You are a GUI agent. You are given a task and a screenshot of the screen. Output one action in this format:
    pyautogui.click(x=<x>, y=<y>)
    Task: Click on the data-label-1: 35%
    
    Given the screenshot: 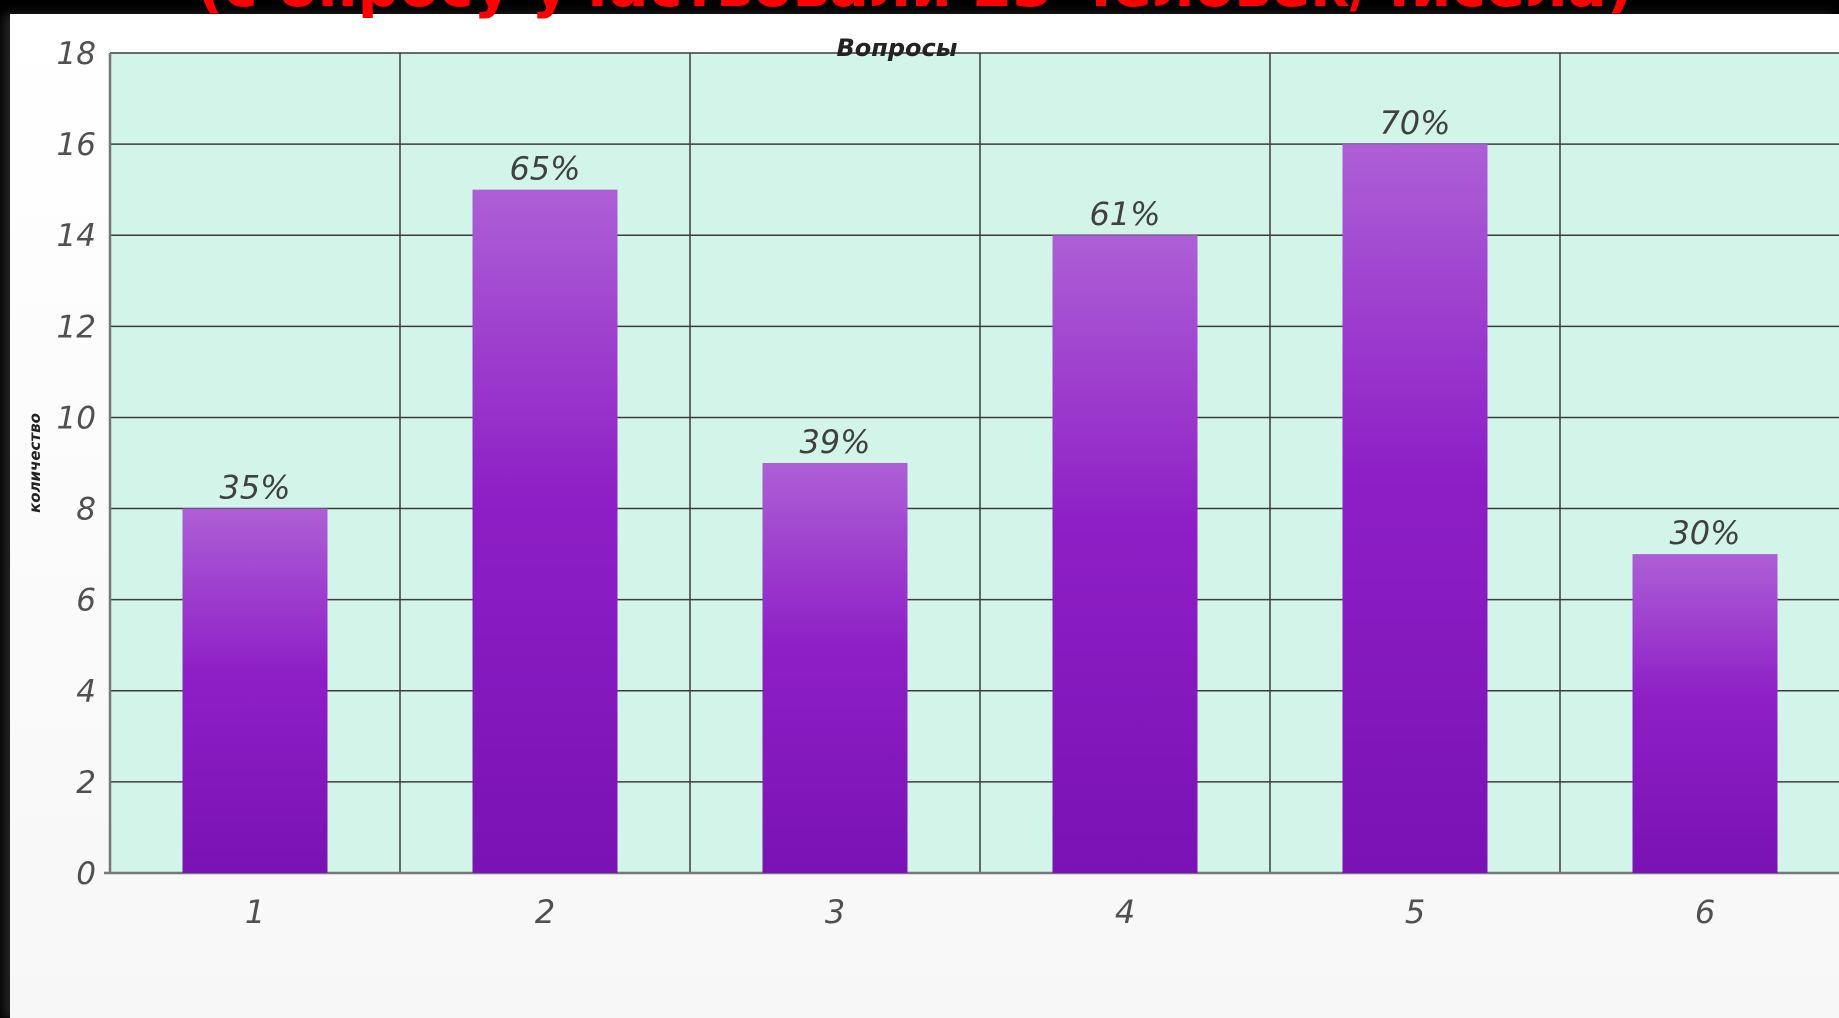 What is the action you would take?
    pyautogui.click(x=254, y=488)
    